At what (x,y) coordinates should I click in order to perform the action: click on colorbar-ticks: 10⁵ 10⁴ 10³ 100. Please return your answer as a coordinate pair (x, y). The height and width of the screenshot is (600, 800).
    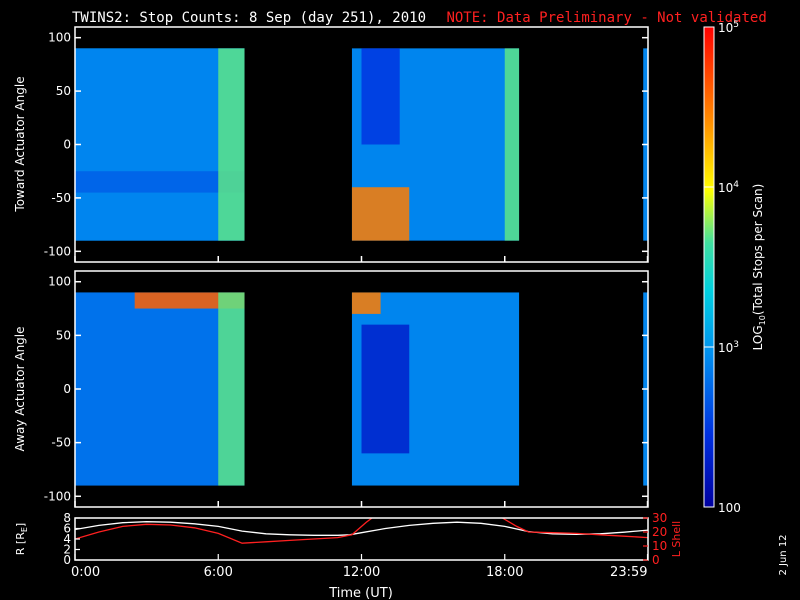
    Looking at the image, I should click on (722, 267).